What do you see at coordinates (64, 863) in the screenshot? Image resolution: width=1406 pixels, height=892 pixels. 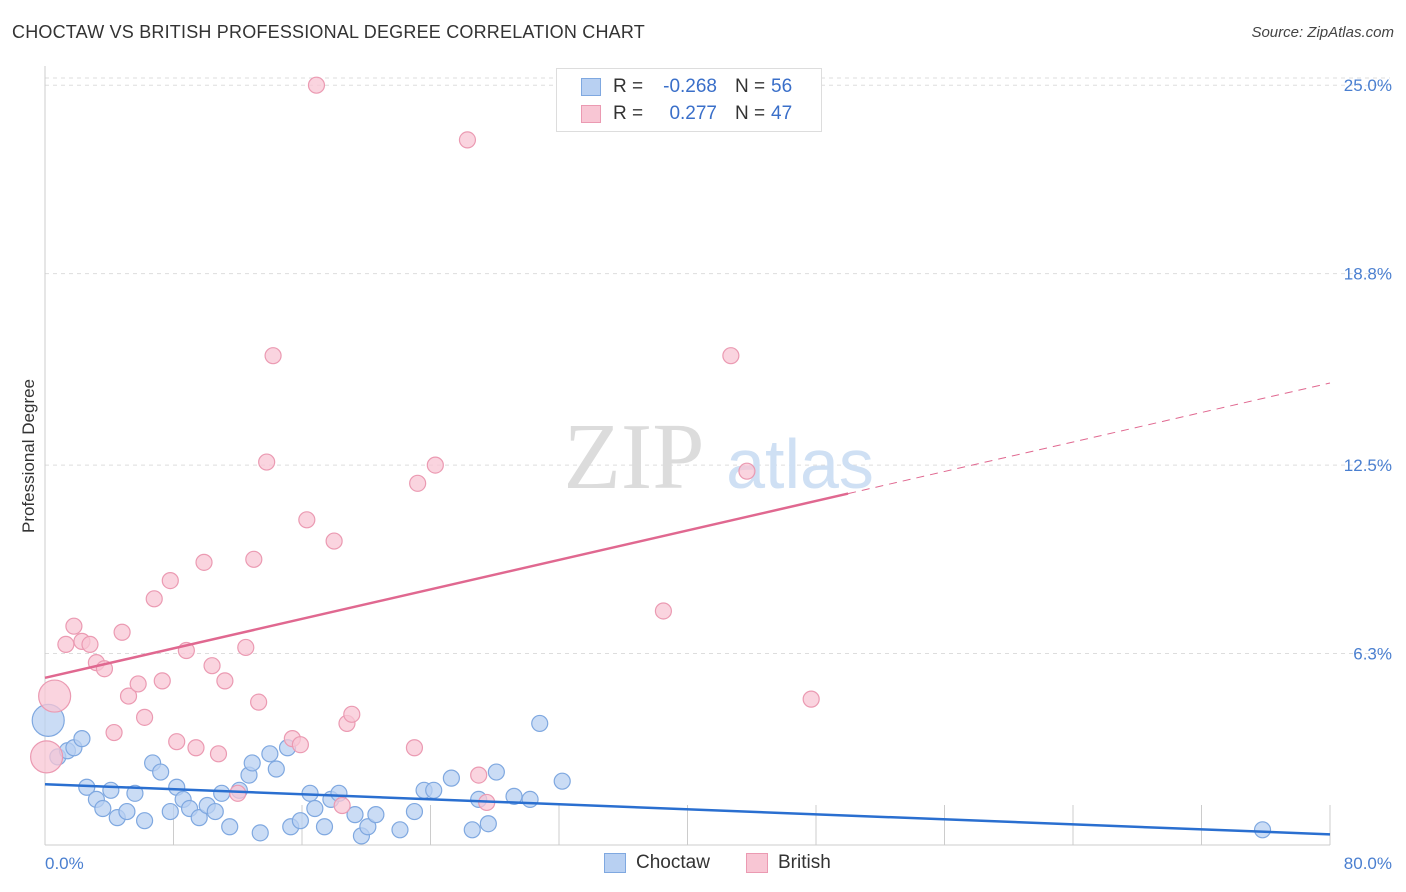 I see `x-tick-label-0: 0.0%` at bounding box center [64, 863].